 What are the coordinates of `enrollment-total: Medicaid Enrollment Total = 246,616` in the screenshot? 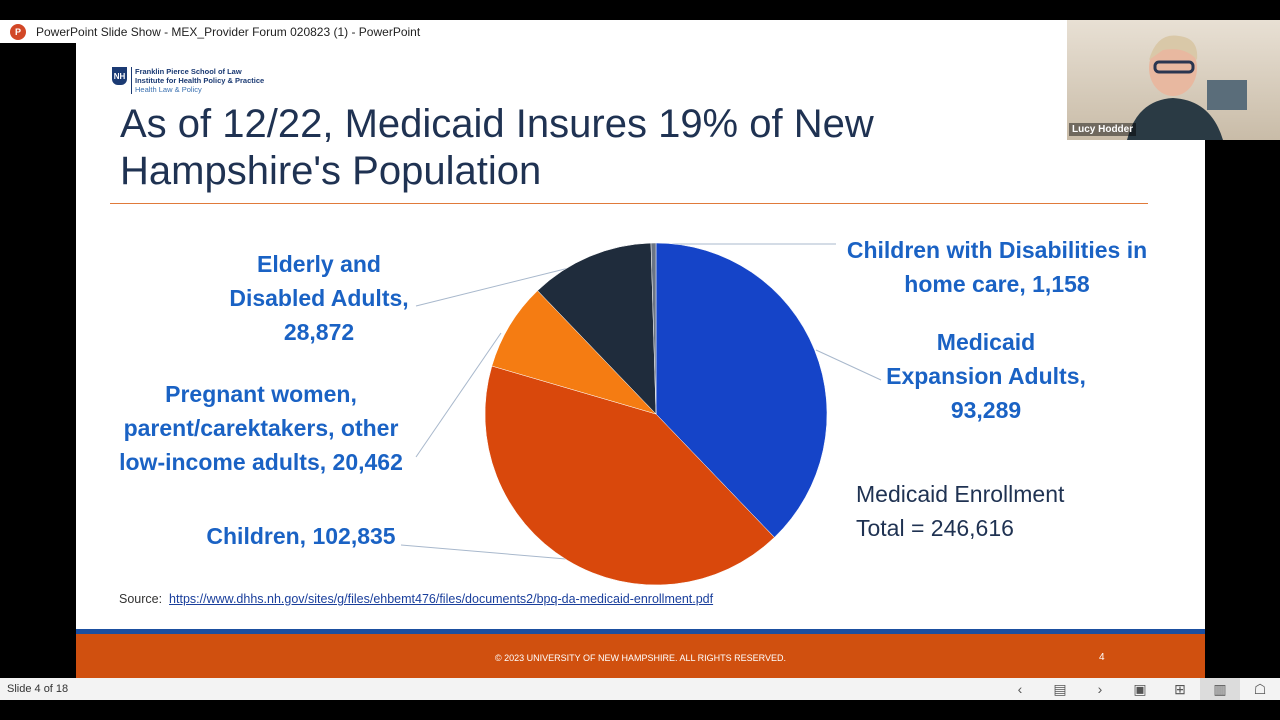 It's located at (960, 511).